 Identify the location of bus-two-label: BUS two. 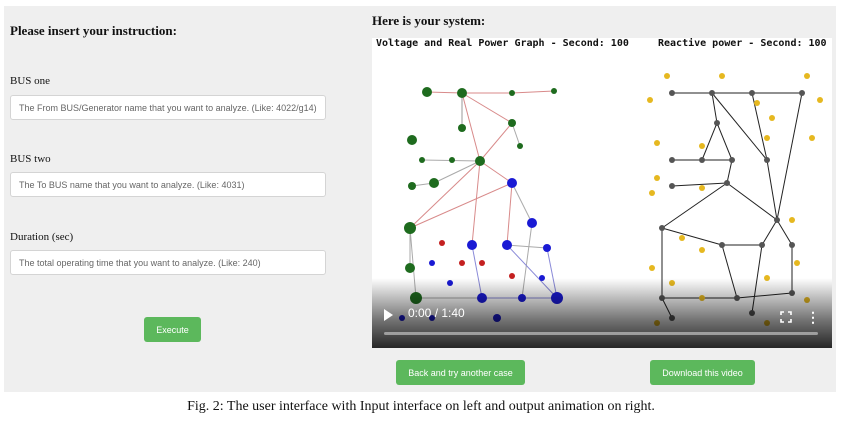
(30, 159).